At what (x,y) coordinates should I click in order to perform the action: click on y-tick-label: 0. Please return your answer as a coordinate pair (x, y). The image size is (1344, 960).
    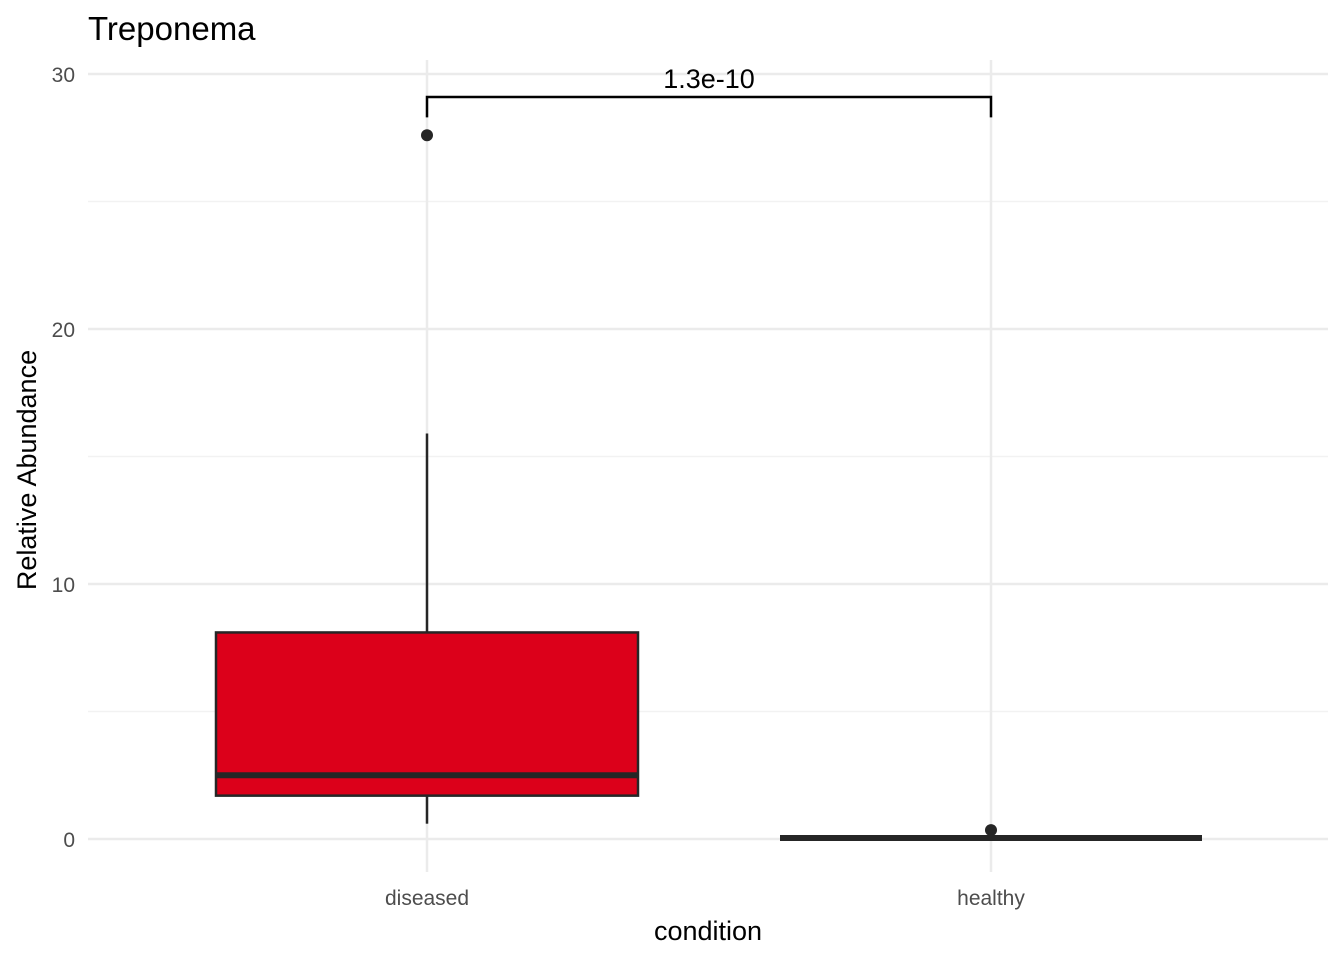
    Looking at the image, I should click on (69, 840).